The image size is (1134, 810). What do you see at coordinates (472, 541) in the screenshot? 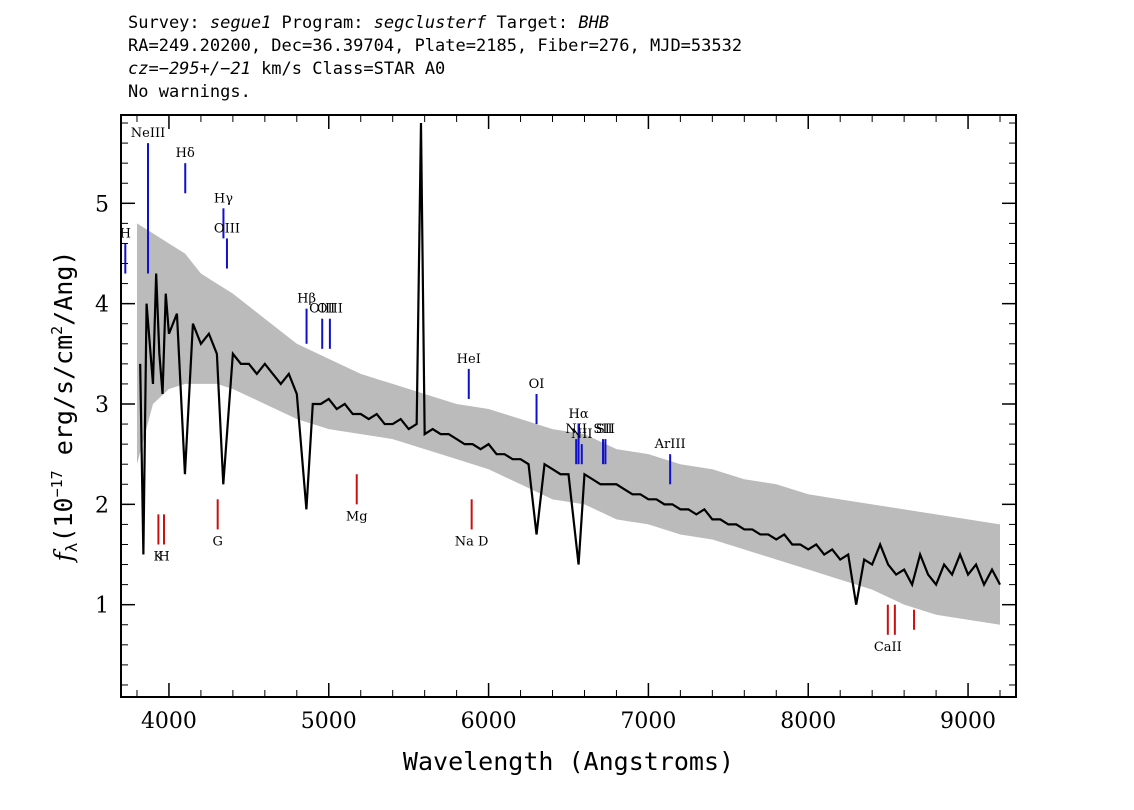
I see `line-marker-label: Na D` at bounding box center [472, 541].